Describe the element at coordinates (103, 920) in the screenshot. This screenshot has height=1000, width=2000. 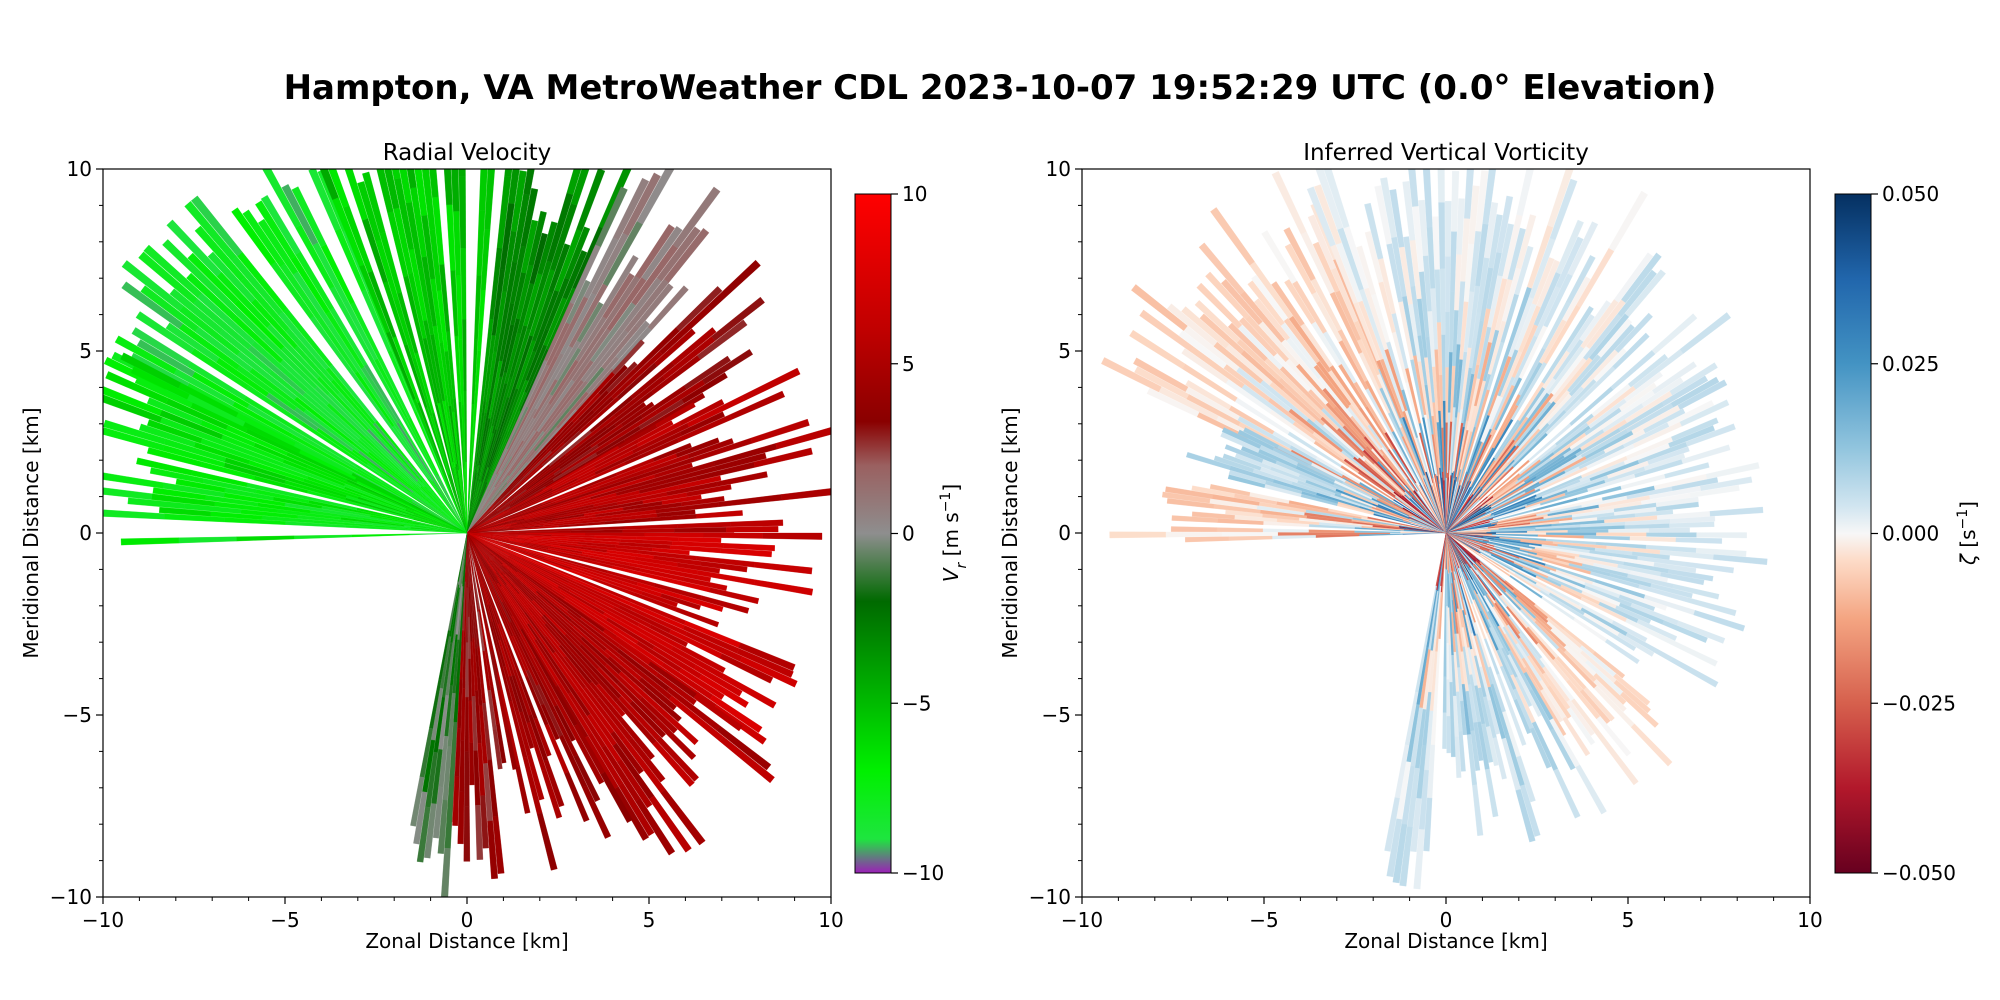
I see `x-tick-label: −10` at that location.